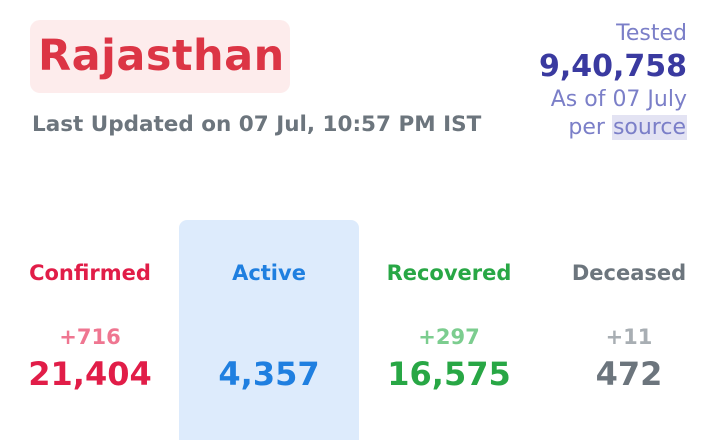 Image resolution: width=719 pixels, height=440 pixels. I want to click on state-name-badge: Rajasthan, so click(160, 56).